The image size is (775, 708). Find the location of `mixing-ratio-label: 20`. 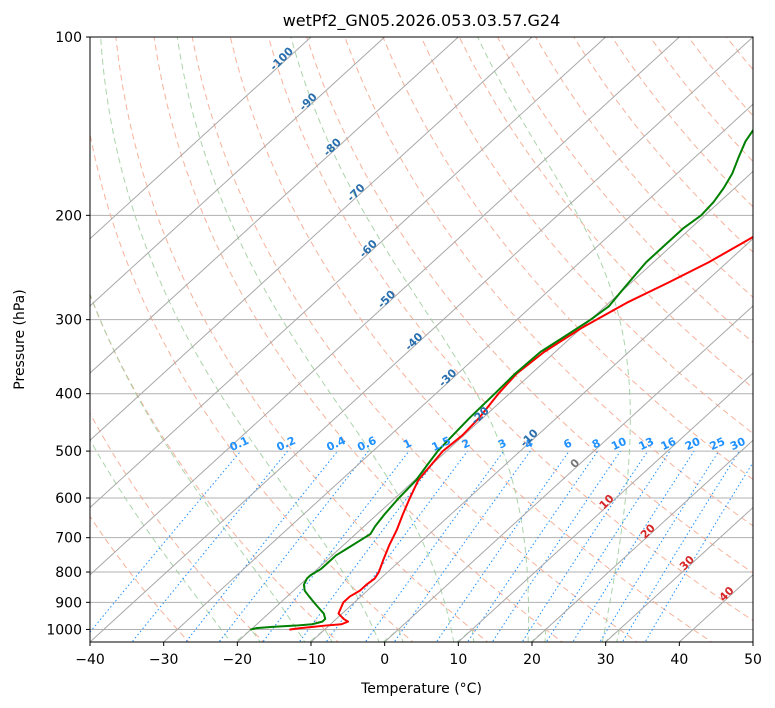

mixing-ratio-label: 20 is located at coordinates (693, 444).